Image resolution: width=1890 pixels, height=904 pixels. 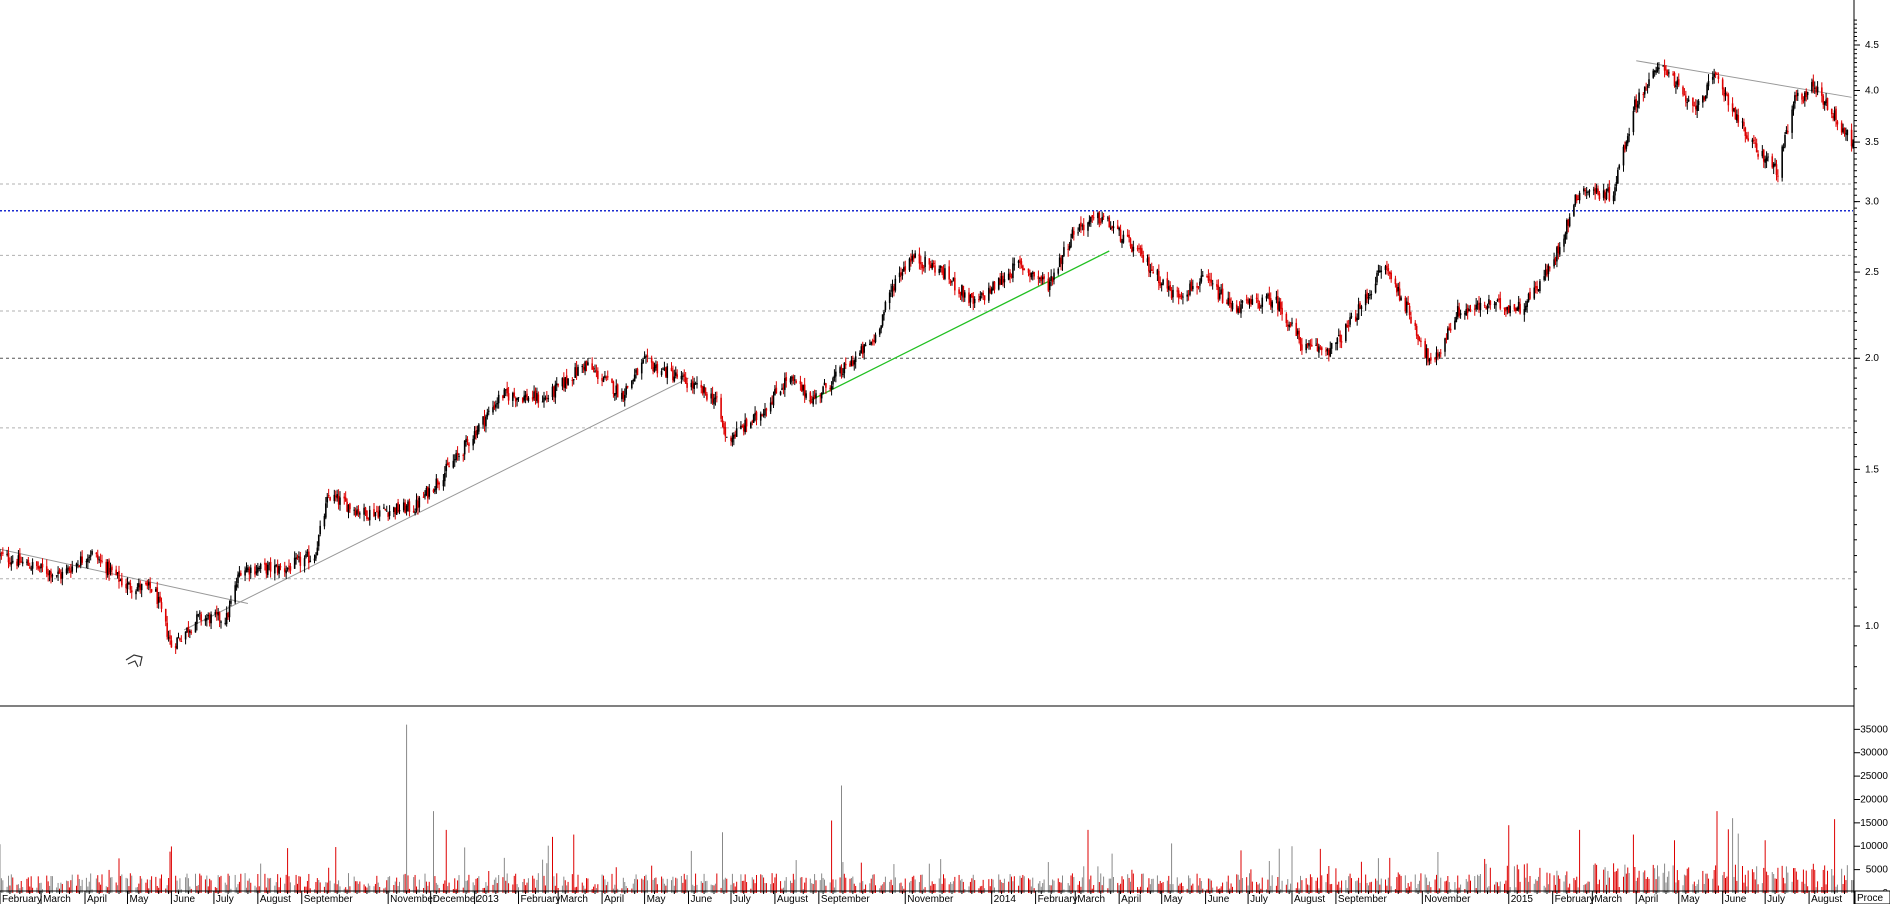 What do you see at coordinates (930, 899) in the screenshot?
I see `month-label: November` at bounding box center [930, 899].